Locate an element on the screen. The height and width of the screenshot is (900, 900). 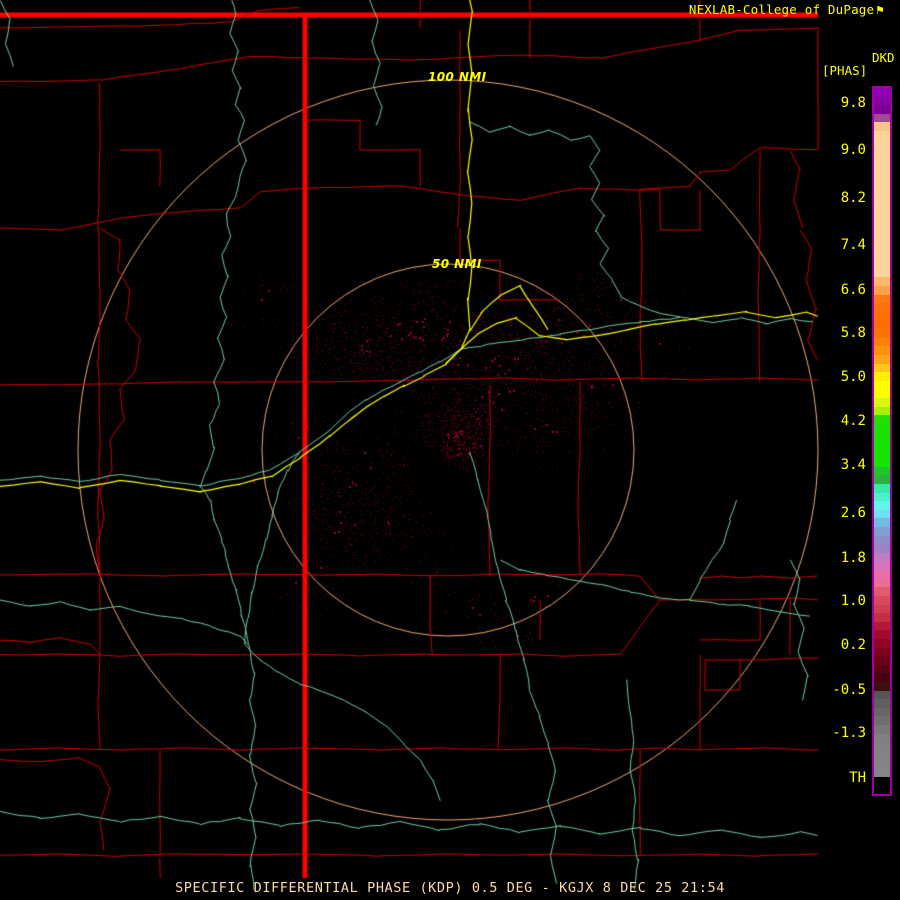
colorbar-tick-0: 9.8 is located at coordinates (853, 103).